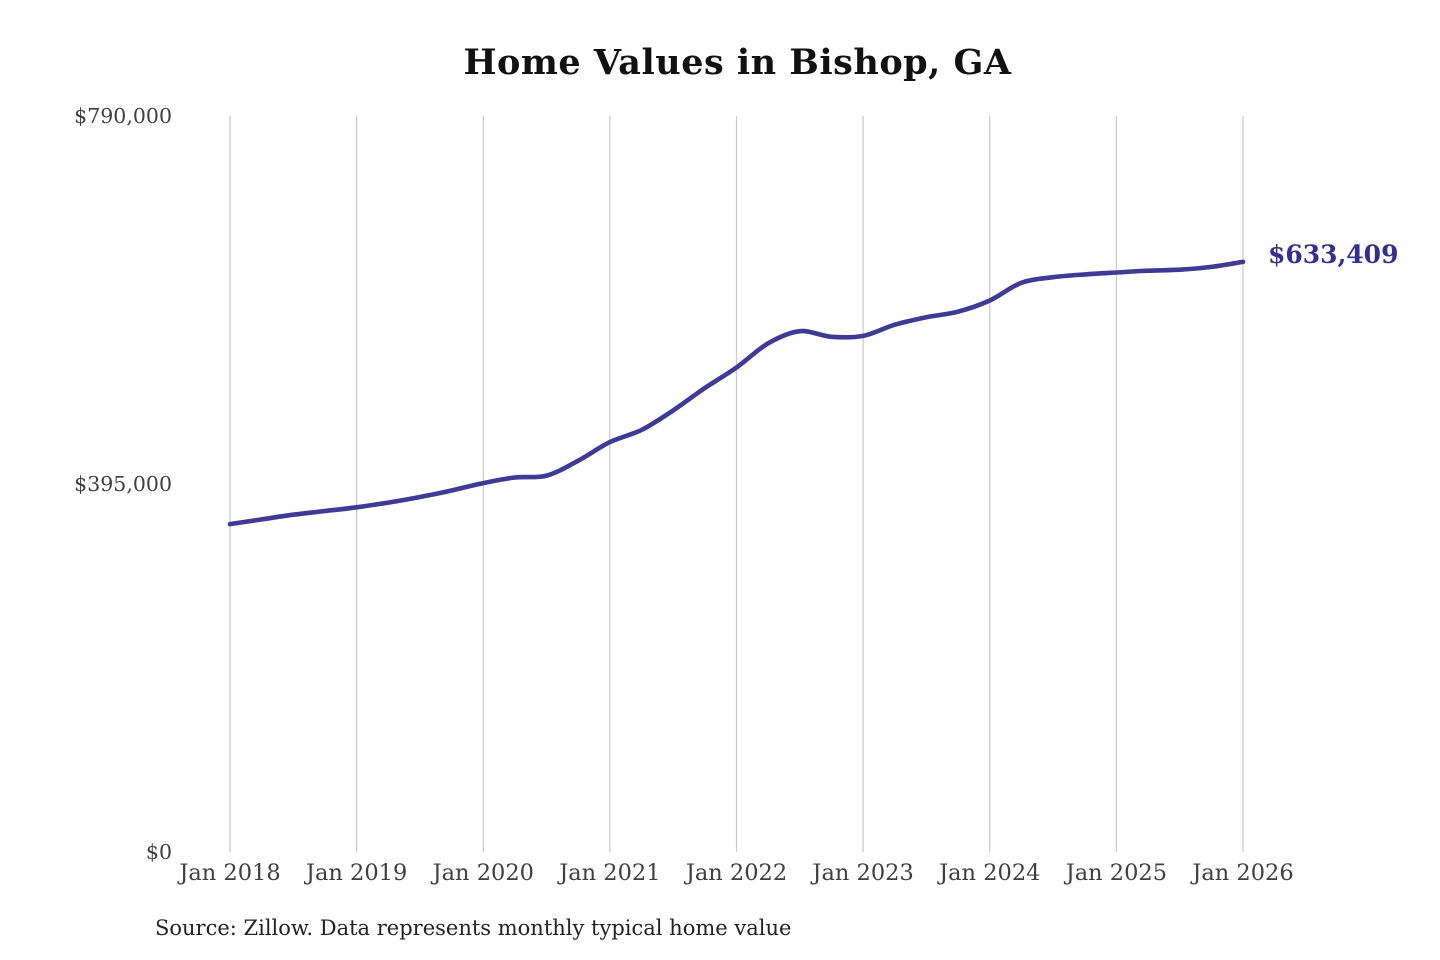 This screenshot has height=960, width=1440. I want to click on y-tick-label: $395,000, so click(123, 484).